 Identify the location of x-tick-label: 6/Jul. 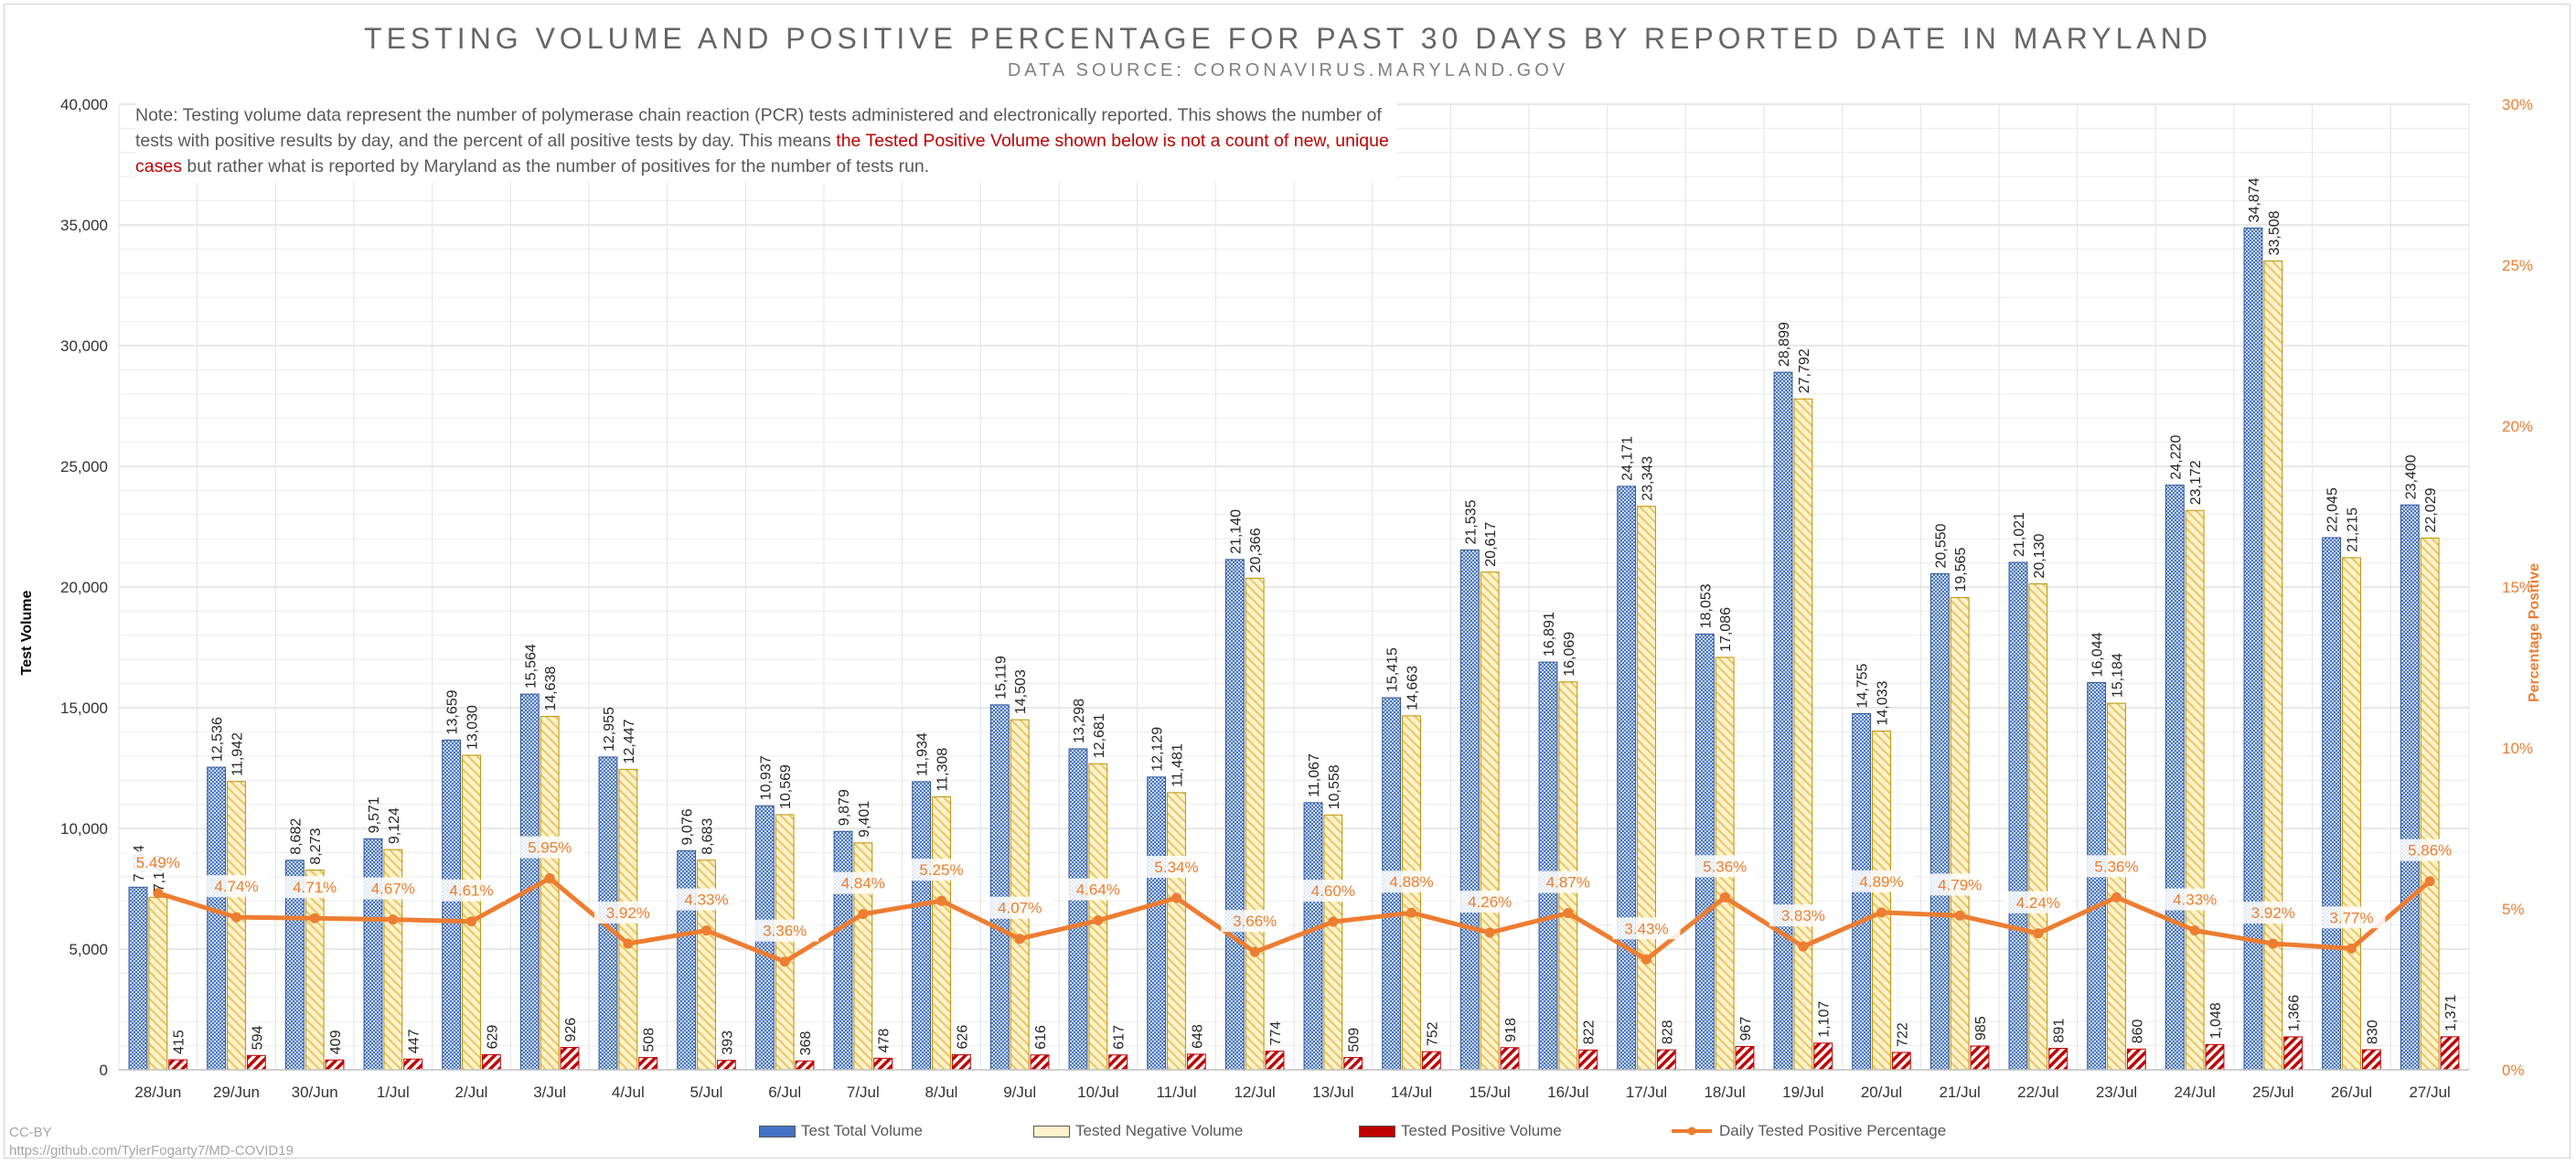
(784, 1092).